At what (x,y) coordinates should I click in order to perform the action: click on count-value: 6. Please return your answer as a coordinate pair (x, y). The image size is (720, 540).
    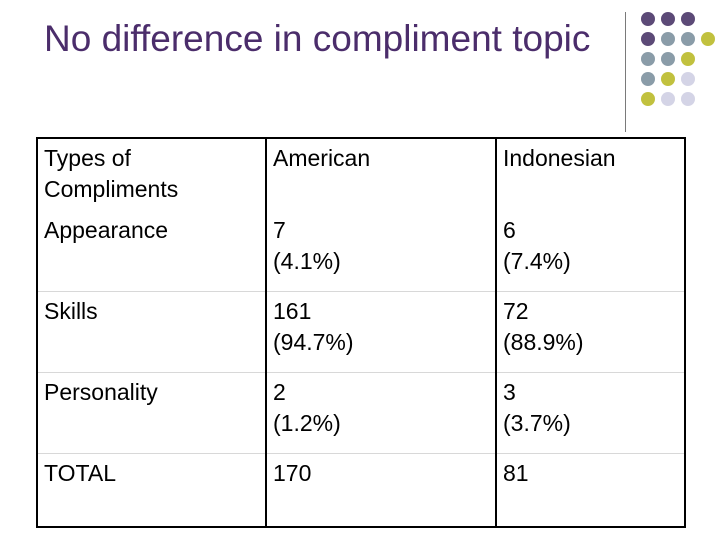
    Looking at the image, I should click on (509, 230).